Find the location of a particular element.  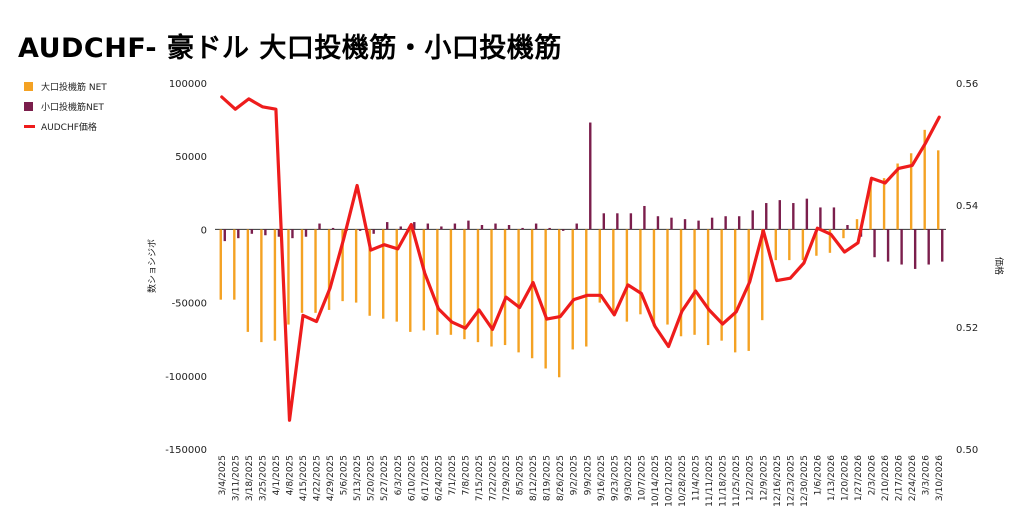

y2-tick-label: 0.50 is located at coordinates (967, 450).